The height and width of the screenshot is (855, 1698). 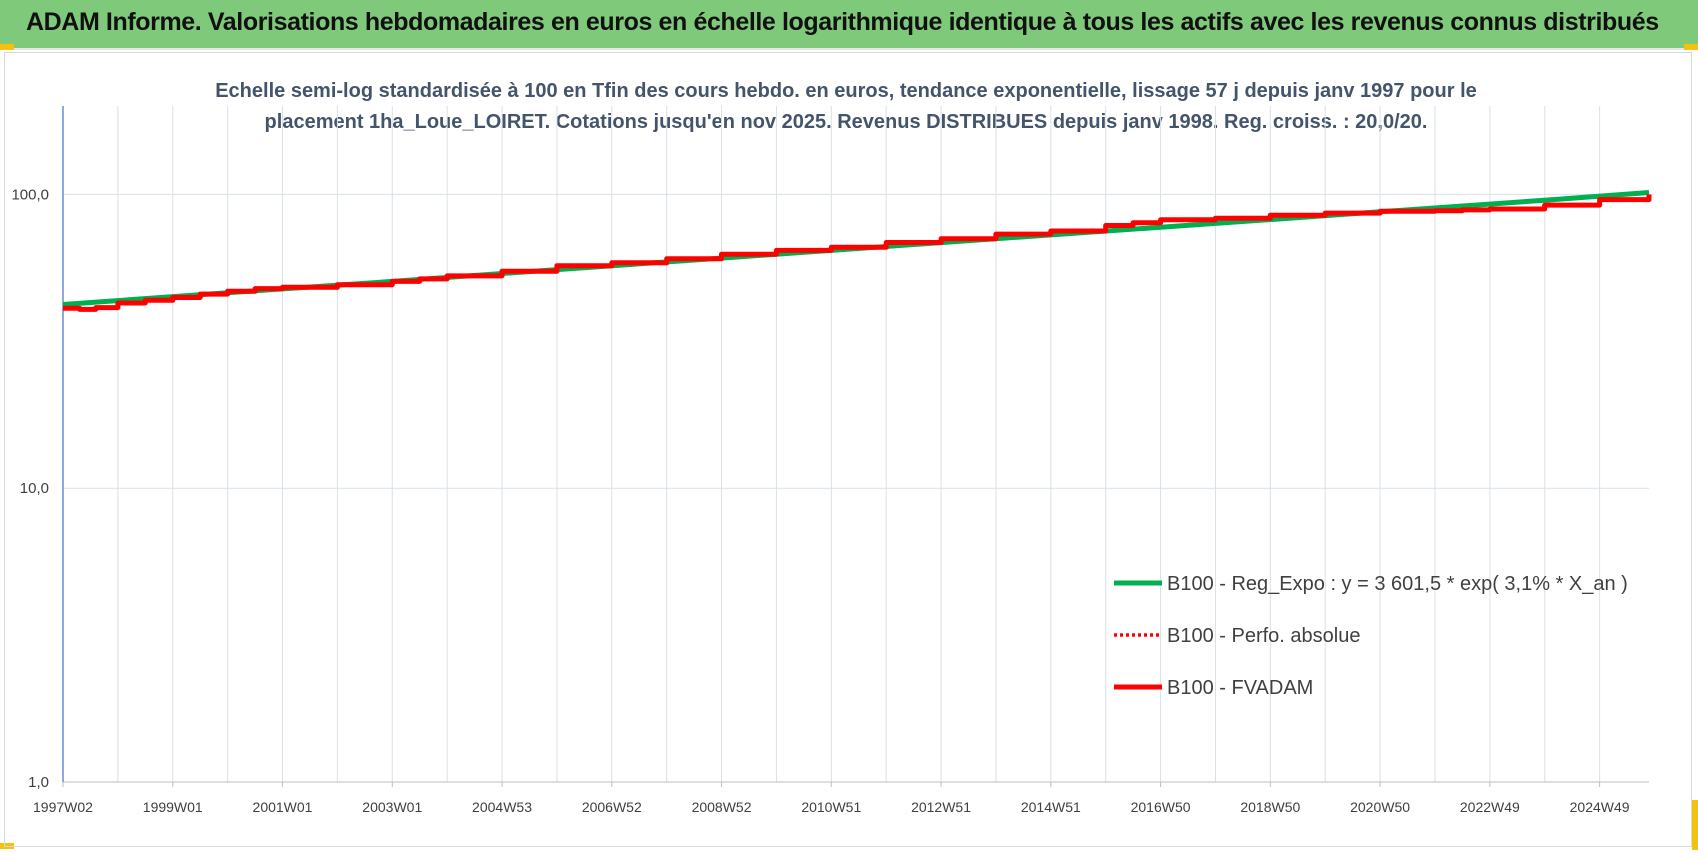 I want to click on series-line-fvadam, so click(x=857, y=253).